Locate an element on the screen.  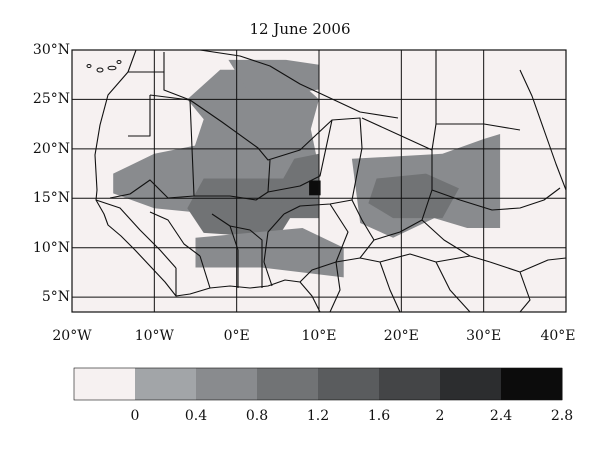
lon-tick-label: 20°E is located at coordinates (401, 336).